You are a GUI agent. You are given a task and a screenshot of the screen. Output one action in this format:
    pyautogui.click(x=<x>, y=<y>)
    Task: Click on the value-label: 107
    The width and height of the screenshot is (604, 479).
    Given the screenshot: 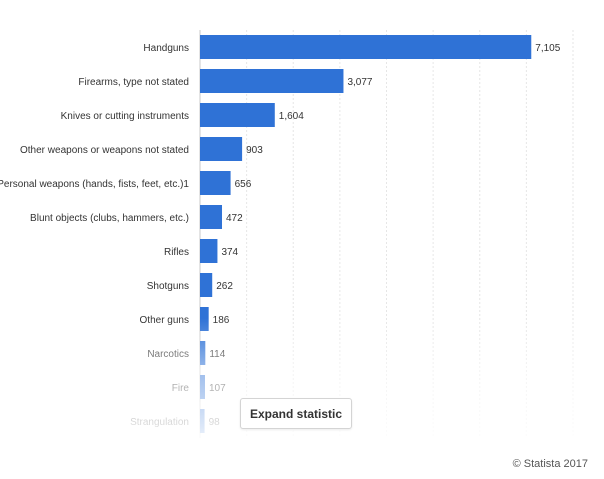 What is the action you would take?
    pyautogui.click(x=217, y=388)
    